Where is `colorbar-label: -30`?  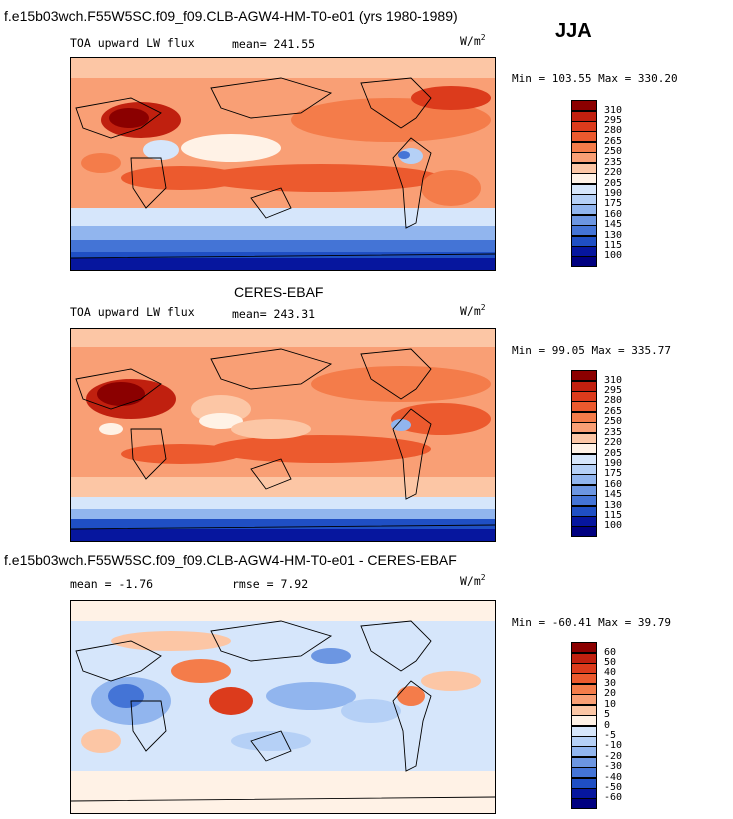 colorbar-label: -30 is located at coordinates (613, 766).